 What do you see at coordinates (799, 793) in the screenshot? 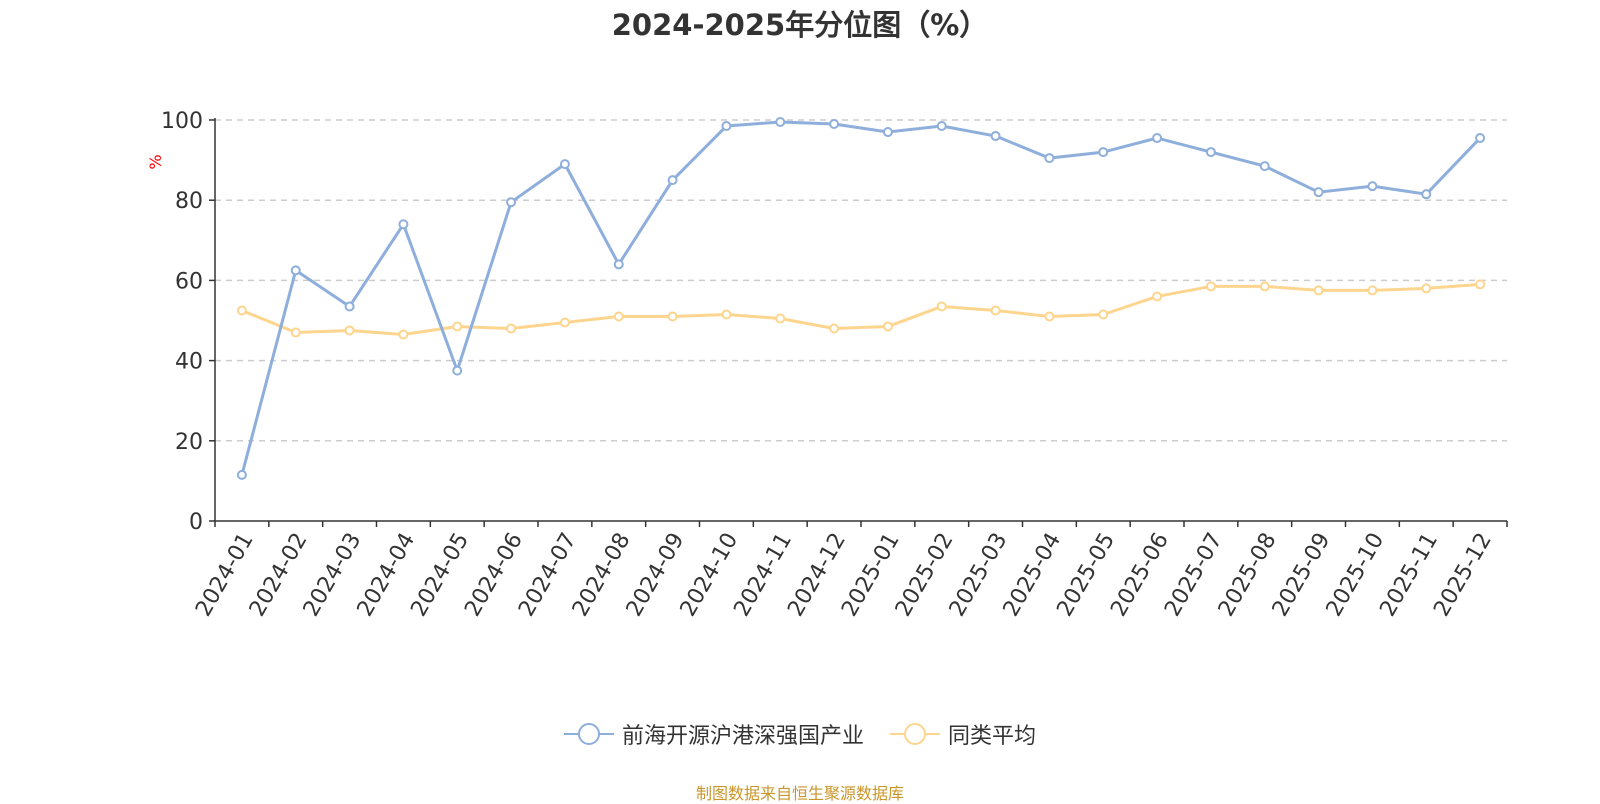
I see `data-source-note: 制图数据来自恒生聚源数据库` at bounding box center [799, 793].